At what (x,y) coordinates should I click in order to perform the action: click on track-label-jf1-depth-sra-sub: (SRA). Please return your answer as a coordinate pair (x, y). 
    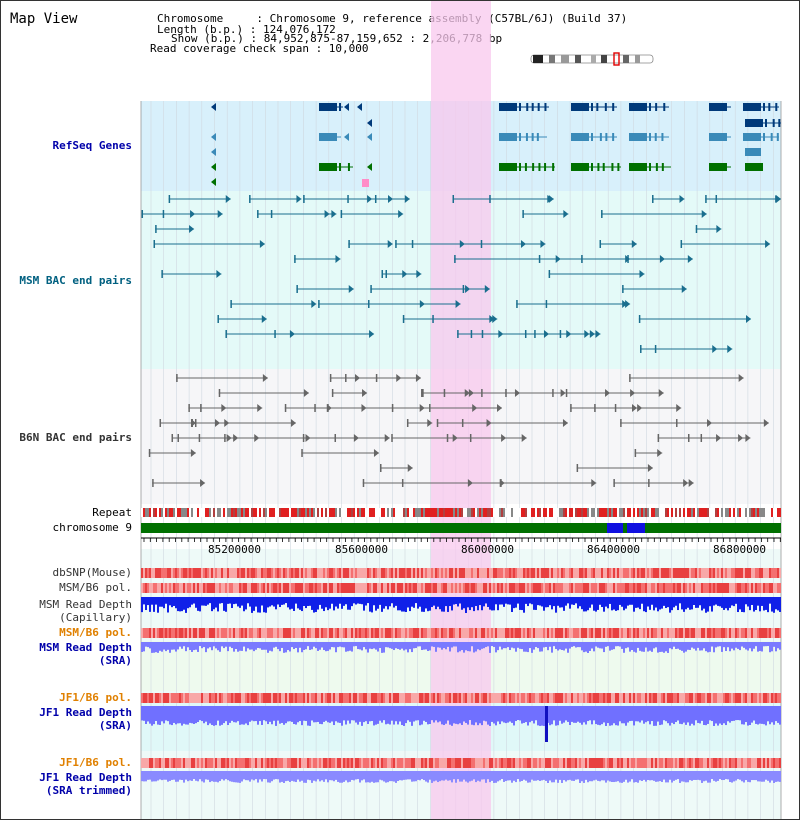
    Looking at the image, I should click on (115, 725).